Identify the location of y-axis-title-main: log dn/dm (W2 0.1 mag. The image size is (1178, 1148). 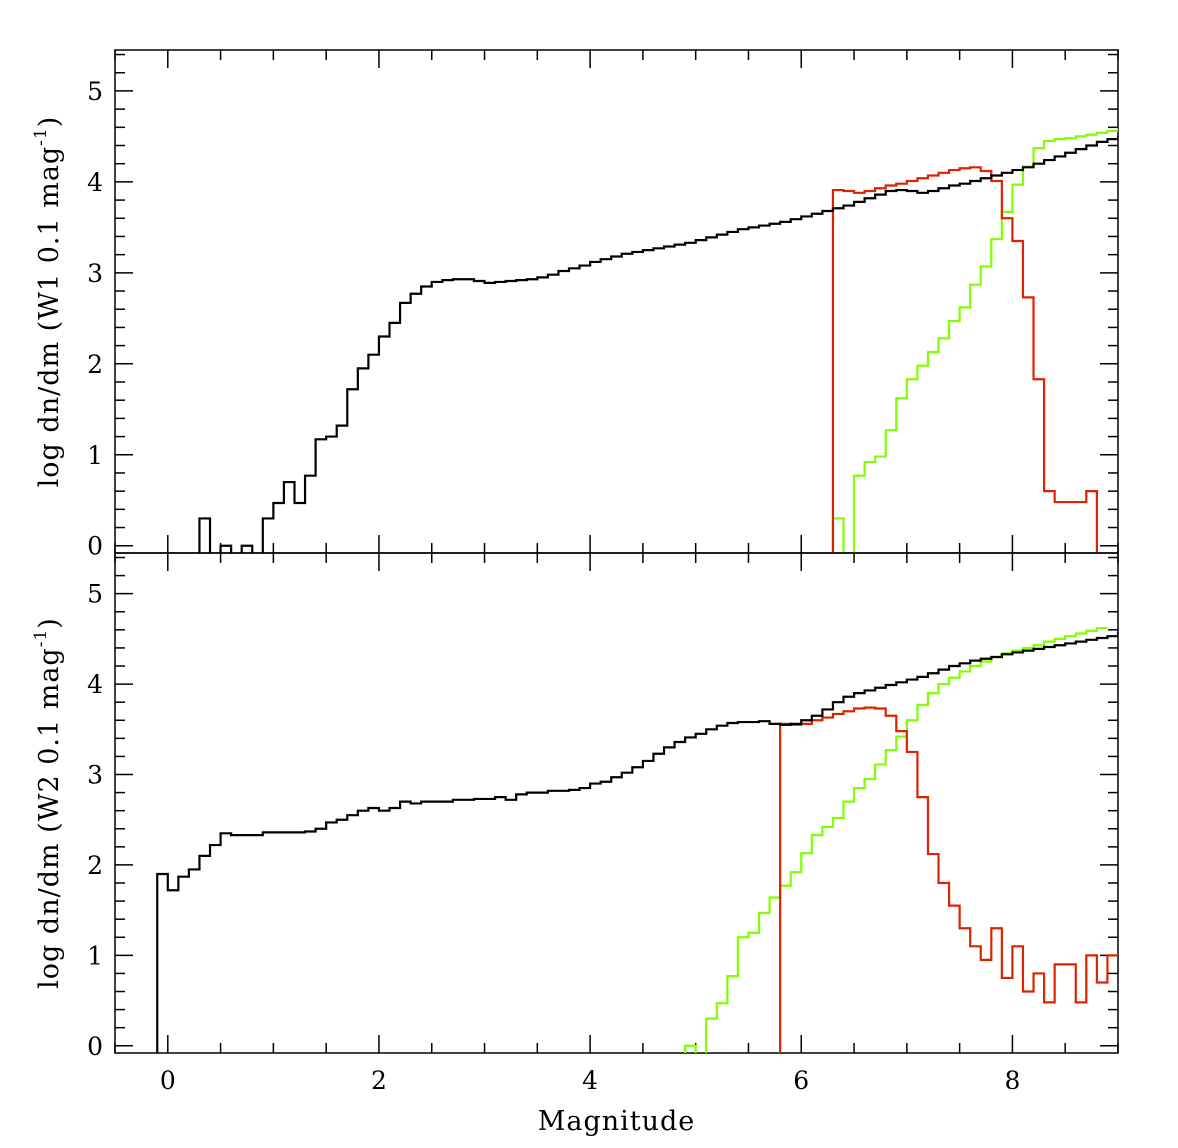
(49, 818).